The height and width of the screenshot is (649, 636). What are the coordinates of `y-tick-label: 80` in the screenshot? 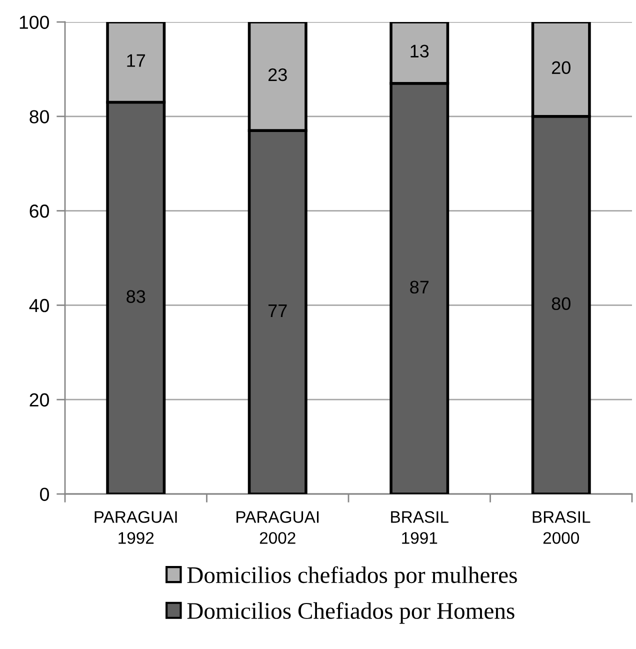 It's located at (39, 117).